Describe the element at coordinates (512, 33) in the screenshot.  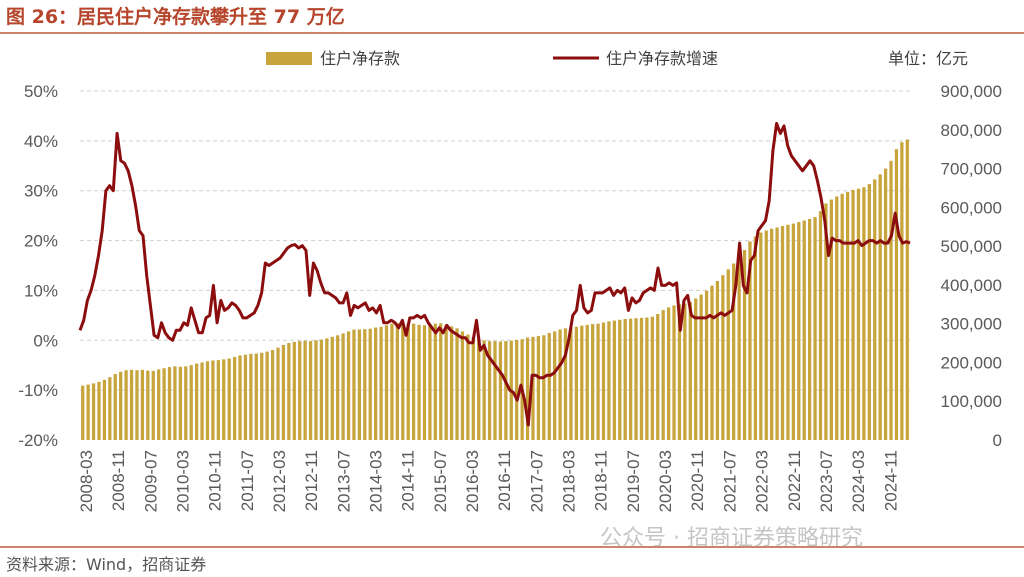
I see `title-divider` at that location.